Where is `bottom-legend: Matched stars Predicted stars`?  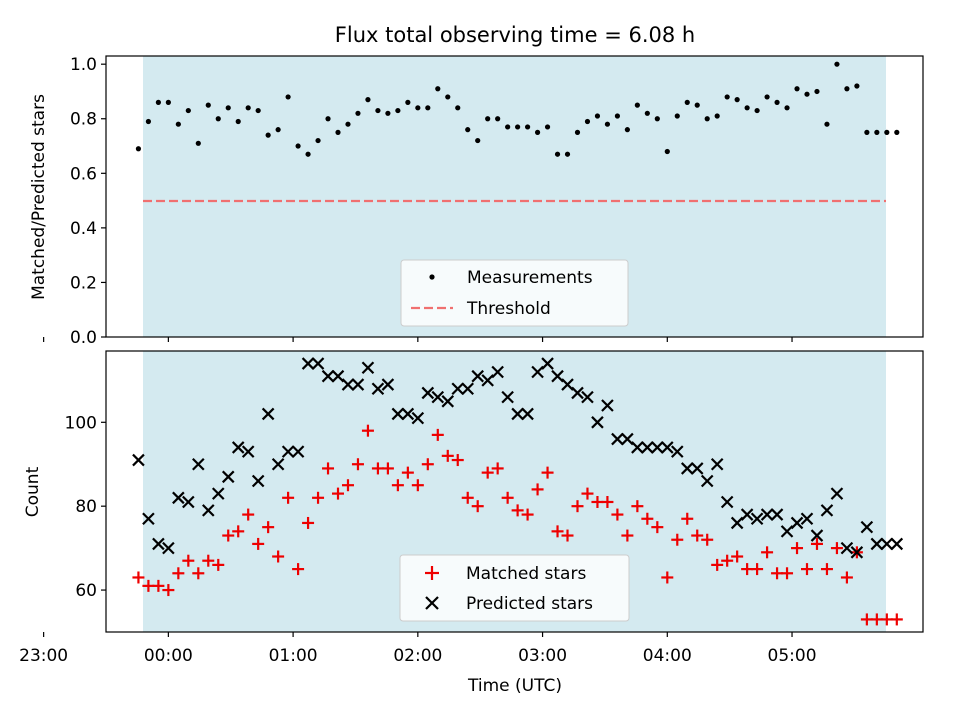 bottom-legend: Matched stars Predicted stars is located at coordinates (514, 588).